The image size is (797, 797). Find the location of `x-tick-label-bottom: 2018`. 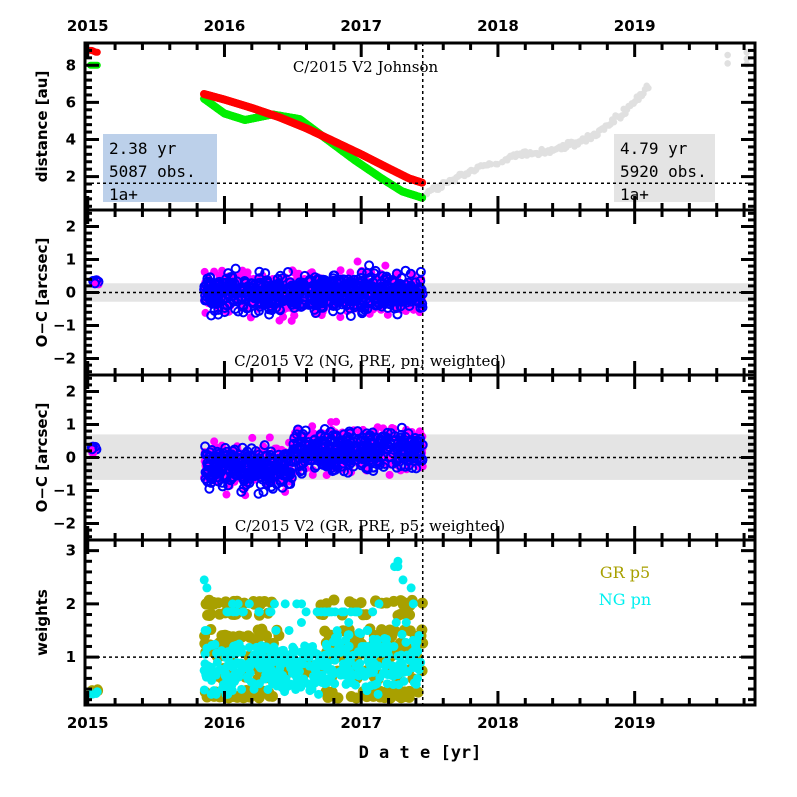

x-tick-label-bottom: 2018 is located at coordinates (498, 723).